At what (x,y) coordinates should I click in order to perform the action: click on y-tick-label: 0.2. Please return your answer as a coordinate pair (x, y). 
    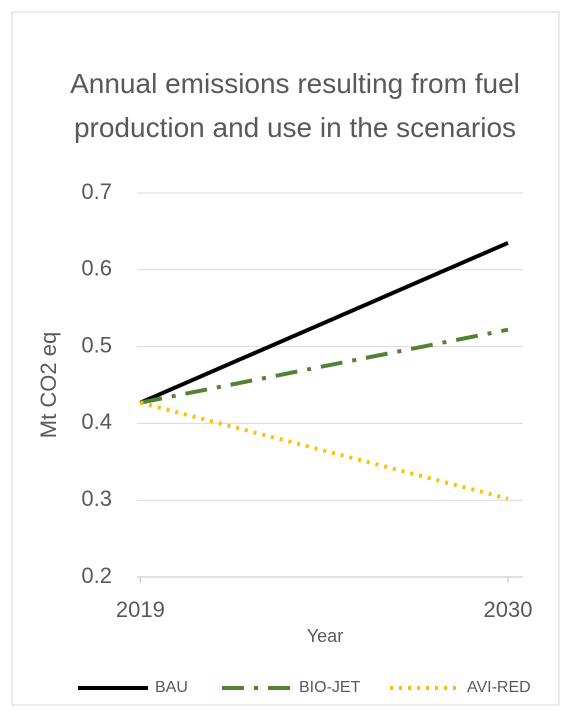
    Looking at the image, I should click on (96, 575).